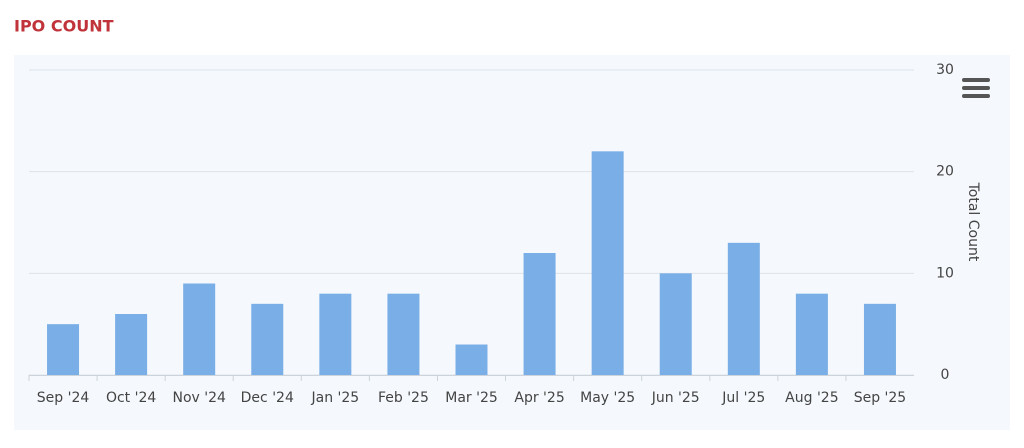 The height and width of the screenshot is (448, 1024). Describe the element at coordinates (945, 375) in the screenshot. I see `y-tick-label: 0` at that location.